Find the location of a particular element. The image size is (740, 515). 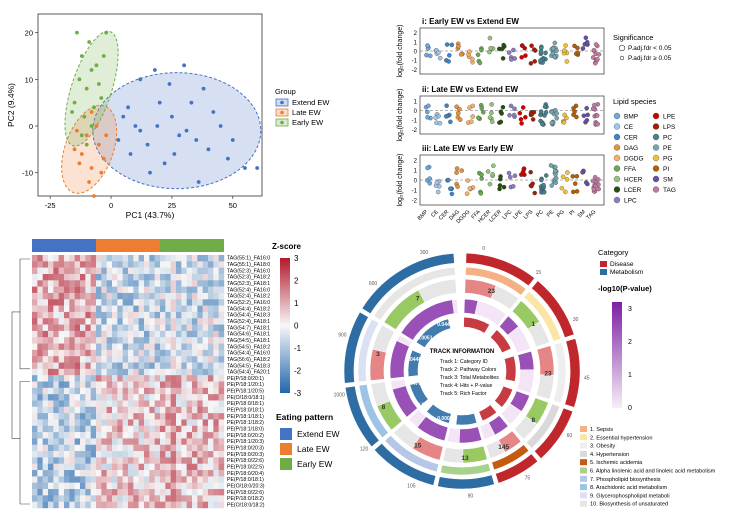

y-tick-label: 0 is located at coordinates (416, 112).